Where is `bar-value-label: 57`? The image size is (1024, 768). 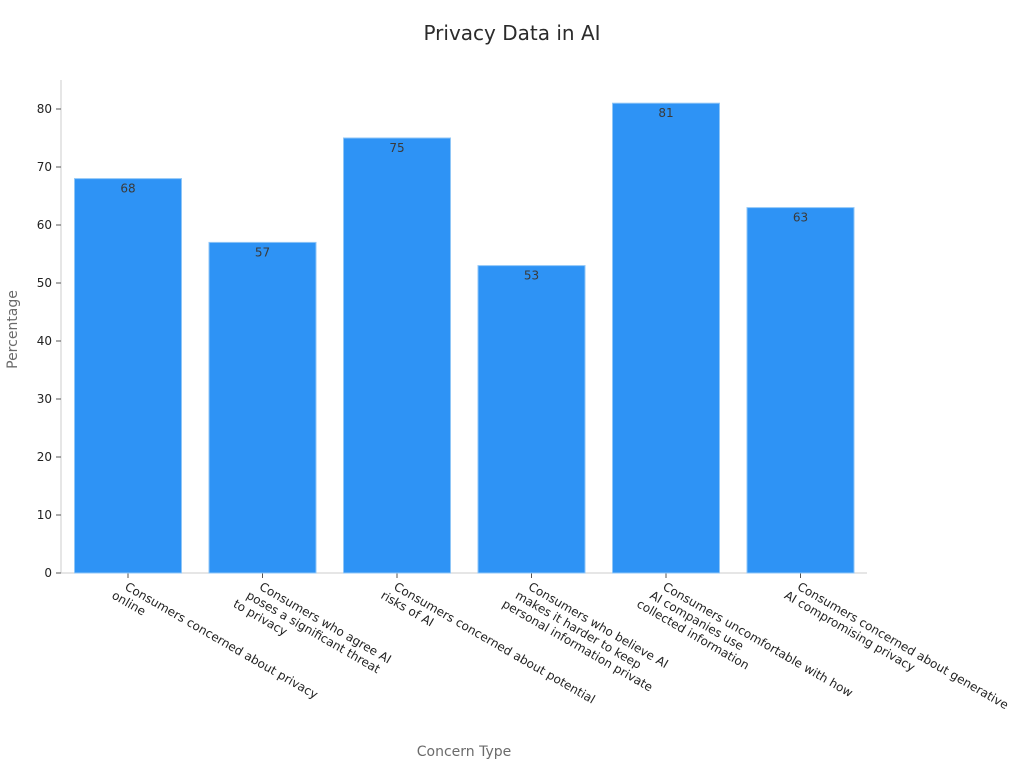
bar-value-label: 57 is located at coordinates (262, 252).